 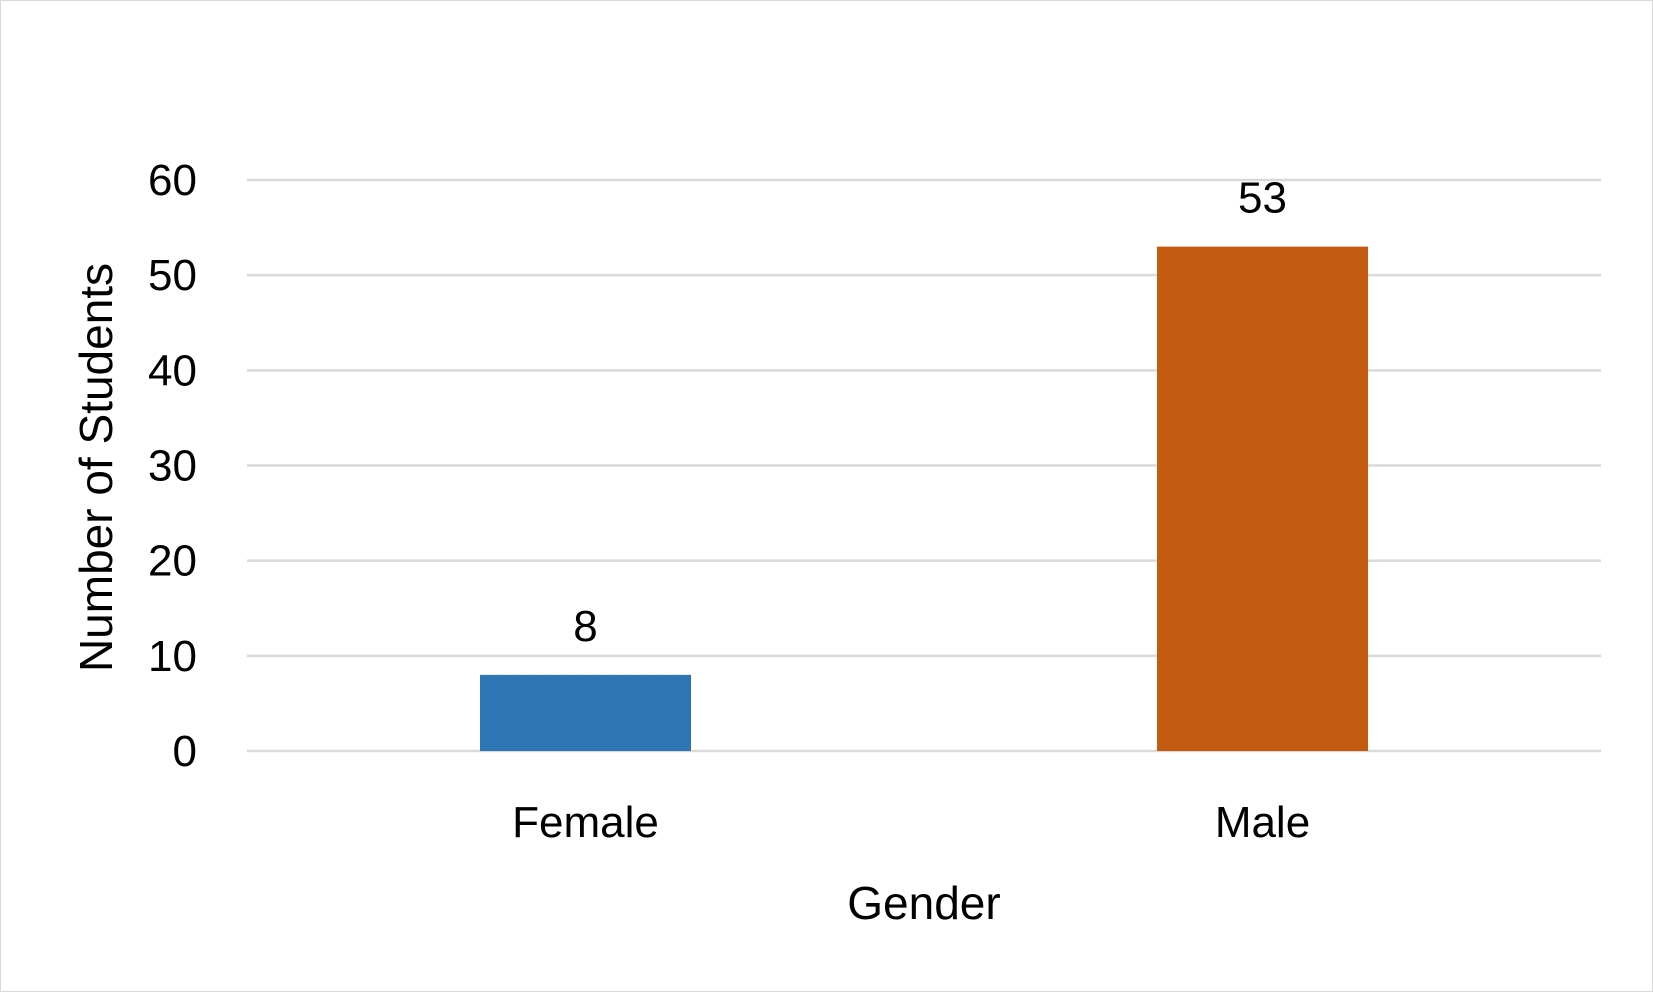 What do you see at coordinates (585, 626) in the screenshot?
I see `data-label-female: 8` at bounding box center [585, 626].